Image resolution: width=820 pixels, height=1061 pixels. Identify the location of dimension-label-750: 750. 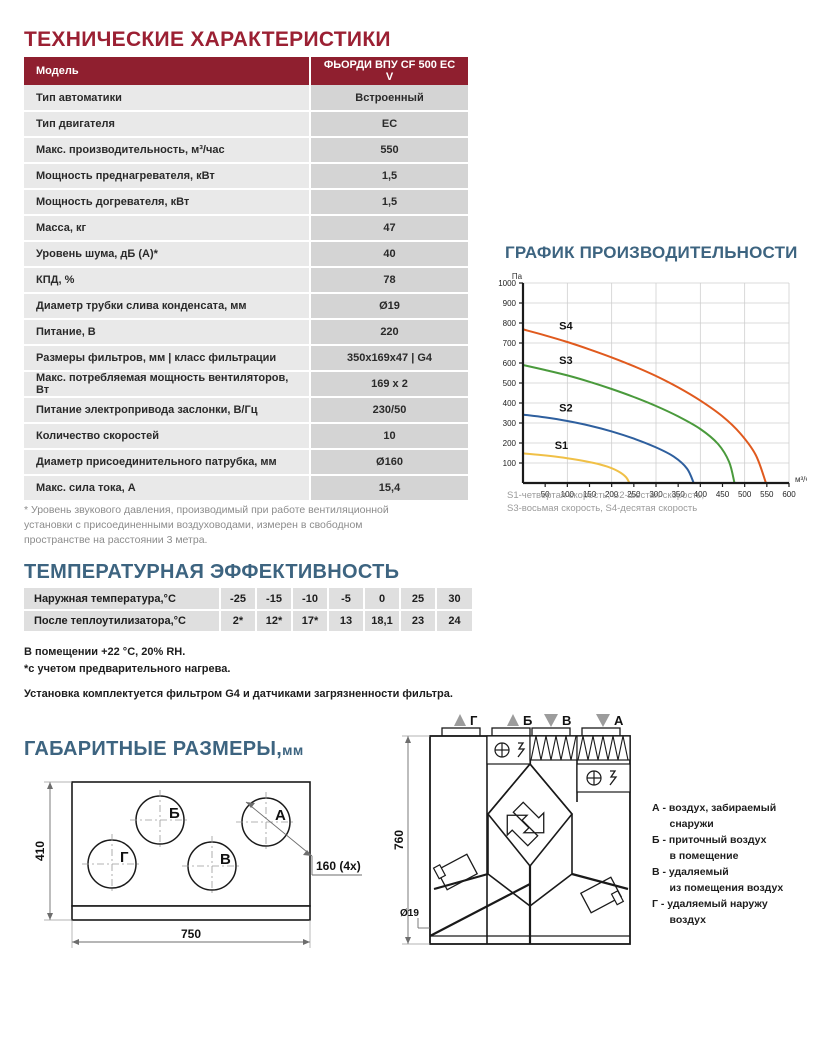
(191, 934).